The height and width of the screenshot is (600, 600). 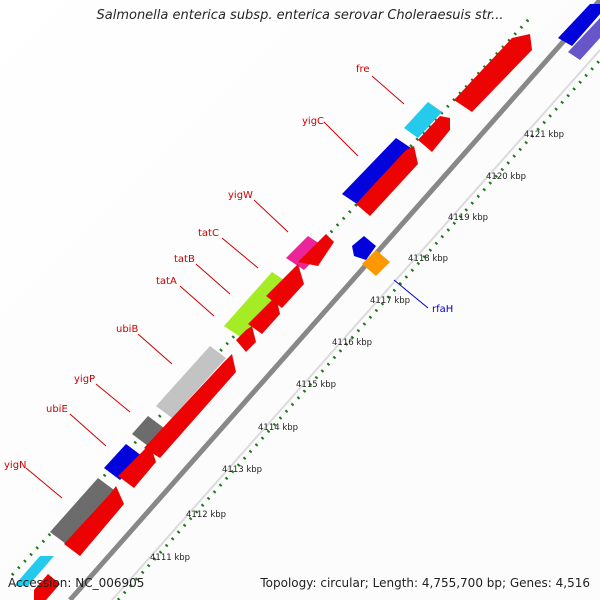 What do you see at coordinates (170, 558) in the screenshot?
I see `tick-label: 4111 kbp` at bounding box center [170, 558].